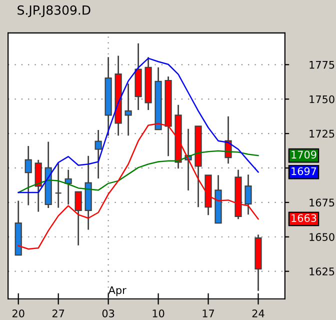 This screenshot has height=320, width=336. I want to click on x-tick-label: 24, so click(258, 313).